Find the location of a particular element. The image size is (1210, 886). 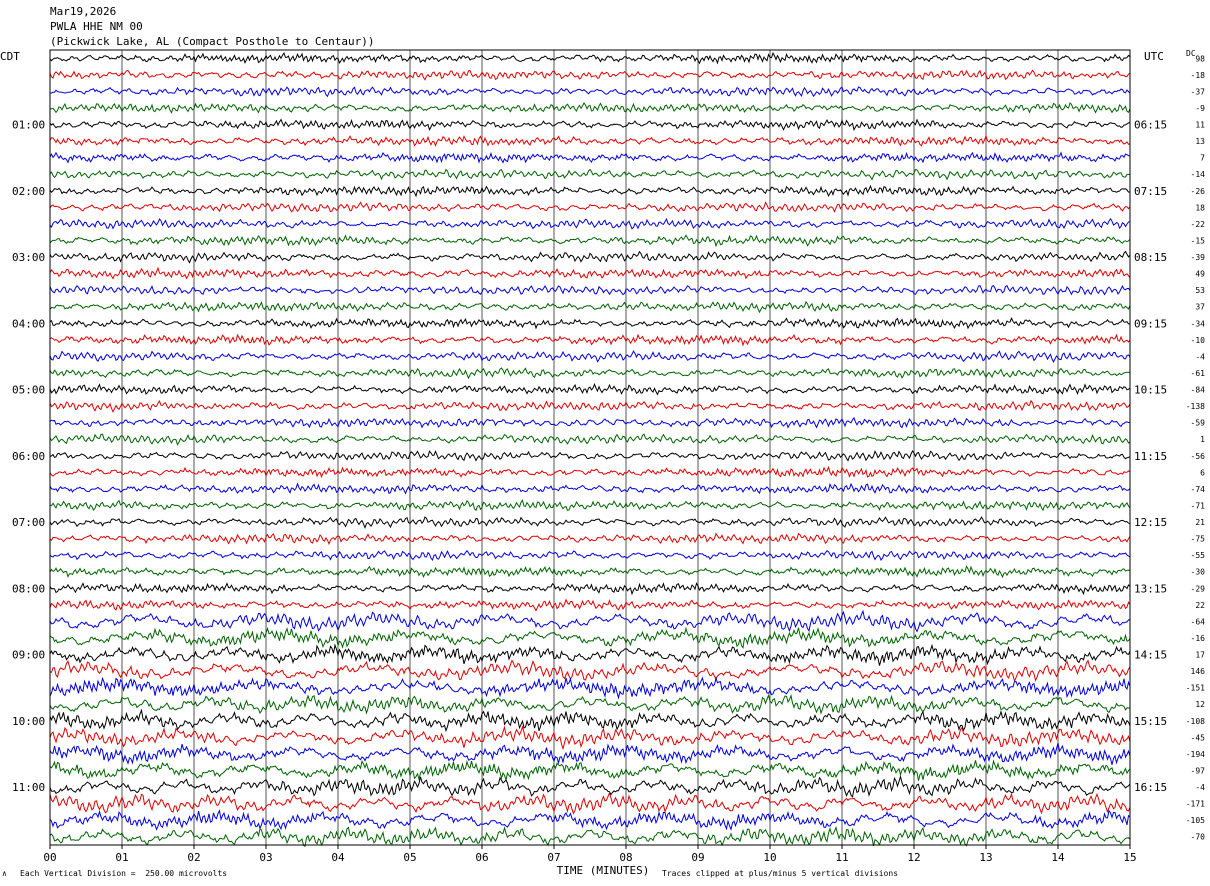

dc-offset-value: 49 is located at coordinates (1200, 274).